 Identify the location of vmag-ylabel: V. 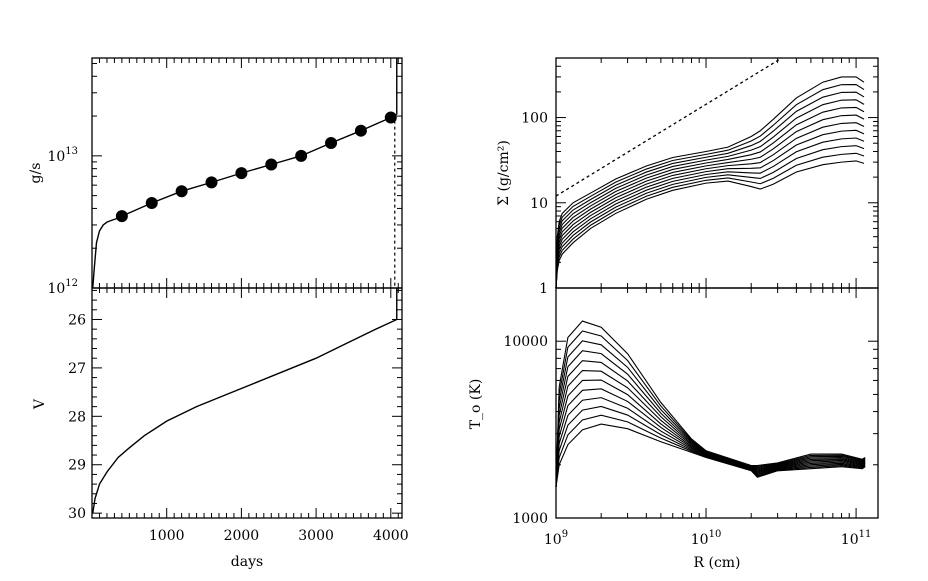
(40, 404).